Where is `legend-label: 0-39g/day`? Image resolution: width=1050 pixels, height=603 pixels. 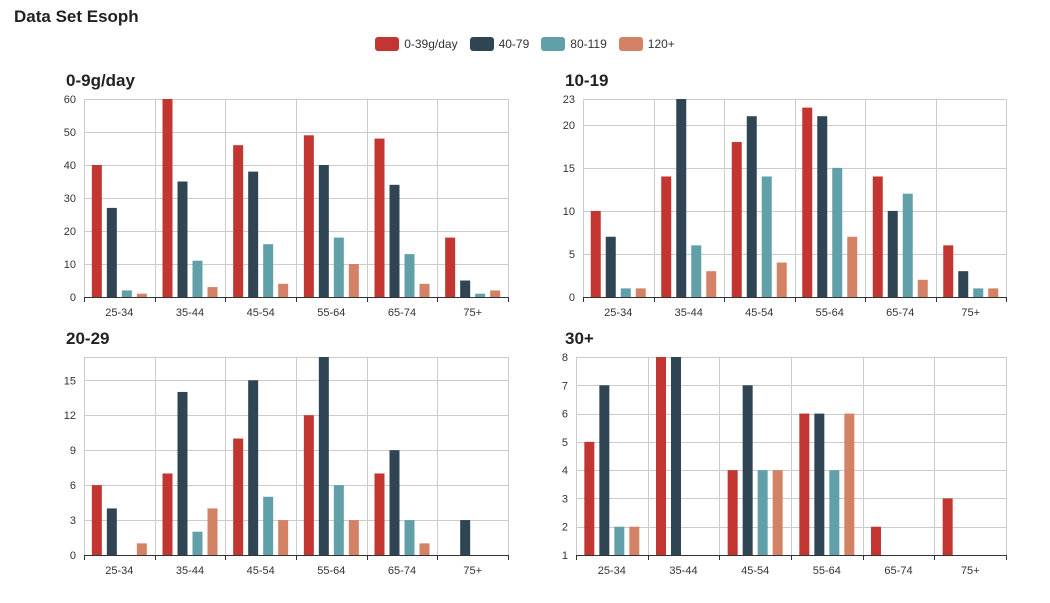 legend-label: 0-39g/day is located at coordinates (431, 44).